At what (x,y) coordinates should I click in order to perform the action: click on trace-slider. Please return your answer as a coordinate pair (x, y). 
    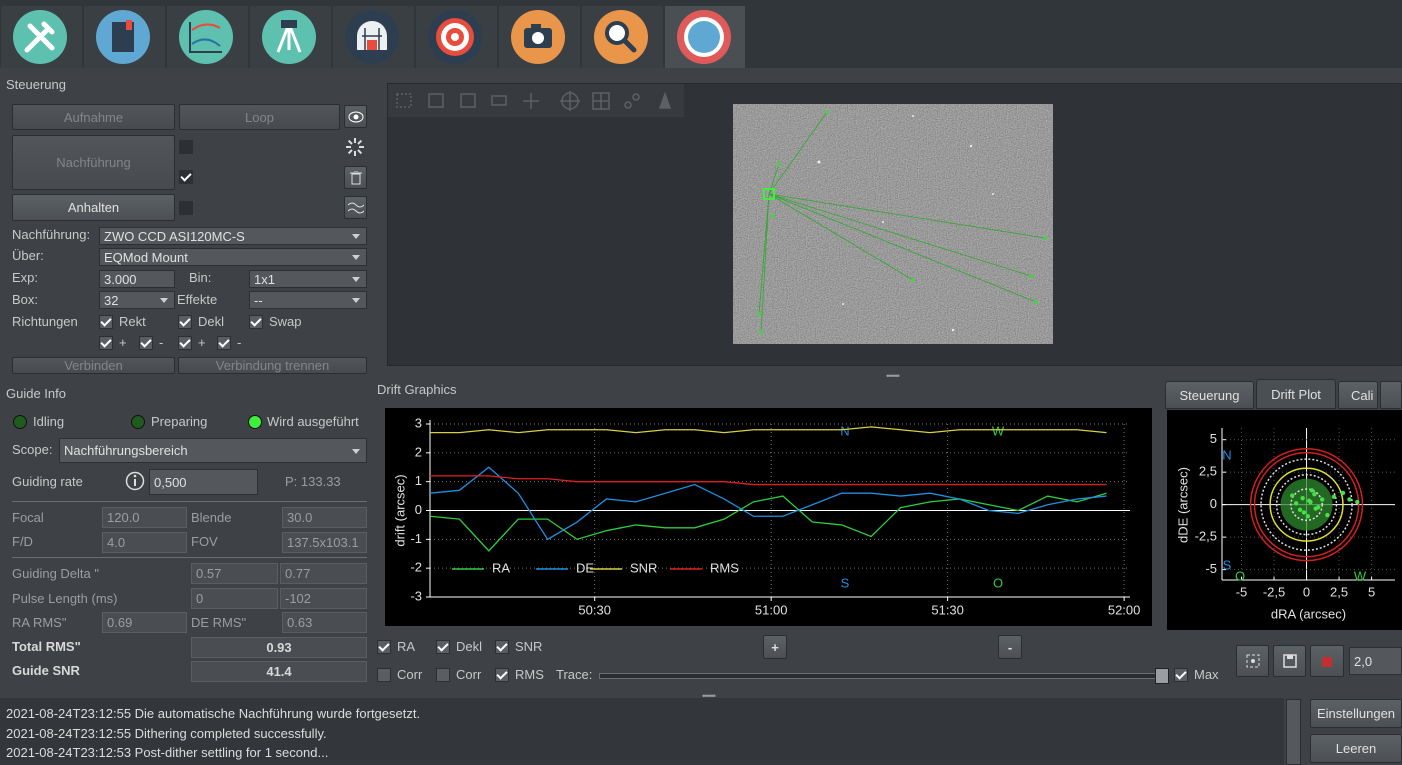
    Looking at the image, I should click on (880, 676).